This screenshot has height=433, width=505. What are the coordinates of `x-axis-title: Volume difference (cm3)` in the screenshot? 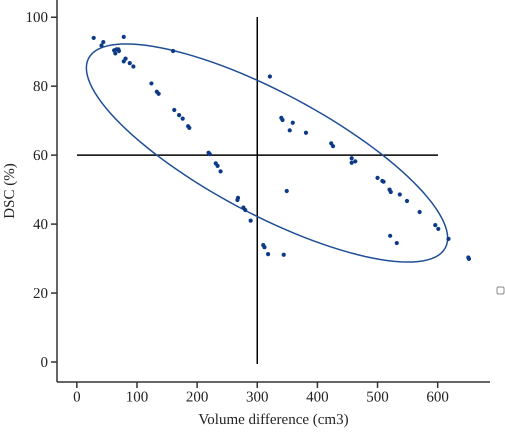 It's located at (273, 420).